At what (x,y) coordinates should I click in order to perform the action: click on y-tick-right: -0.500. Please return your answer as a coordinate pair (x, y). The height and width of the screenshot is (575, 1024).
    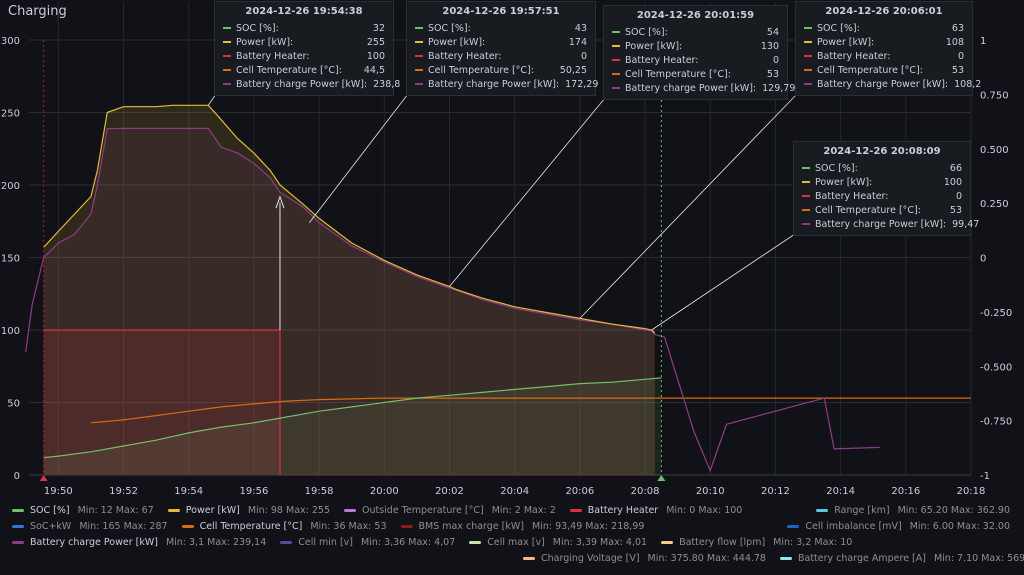
    Looking at the image, I should click on (996, 367).